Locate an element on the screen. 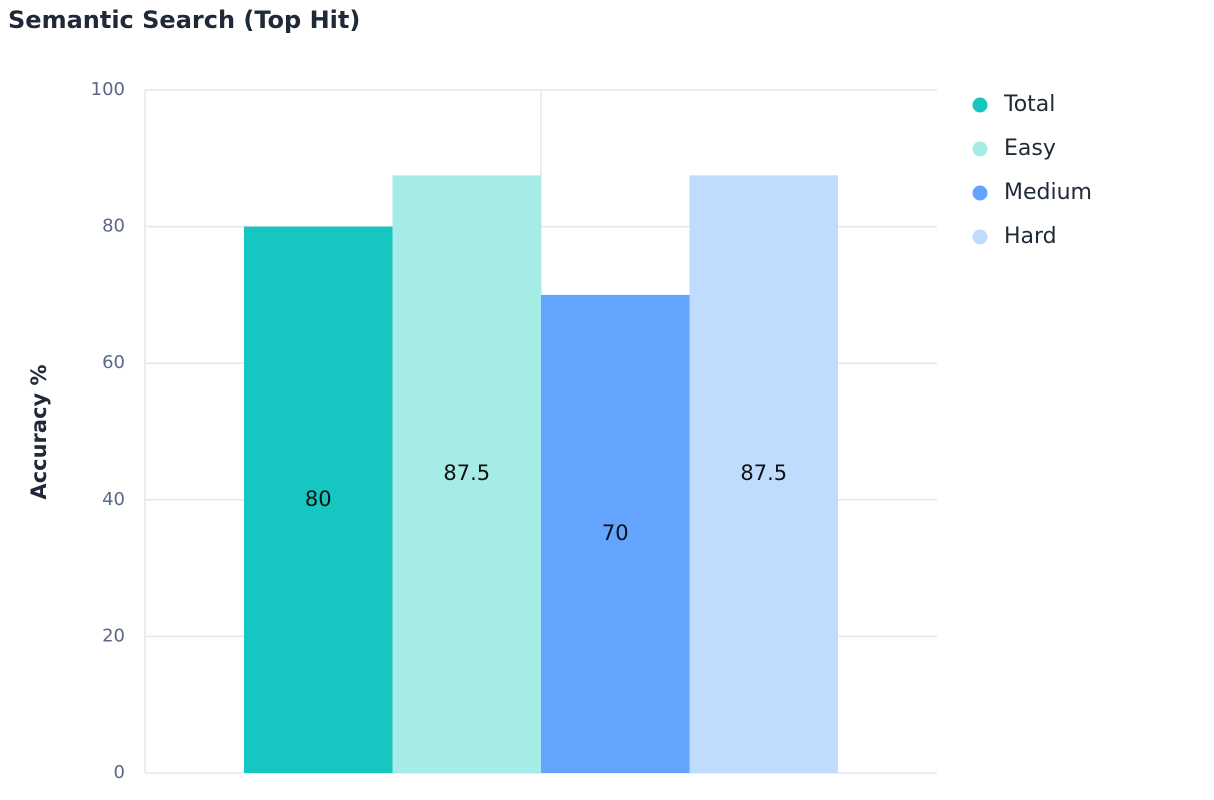 Image resolution: width=1214 pixels, height=800 pixels. y-tick-label: 20 is located at coordinates (113, 635).